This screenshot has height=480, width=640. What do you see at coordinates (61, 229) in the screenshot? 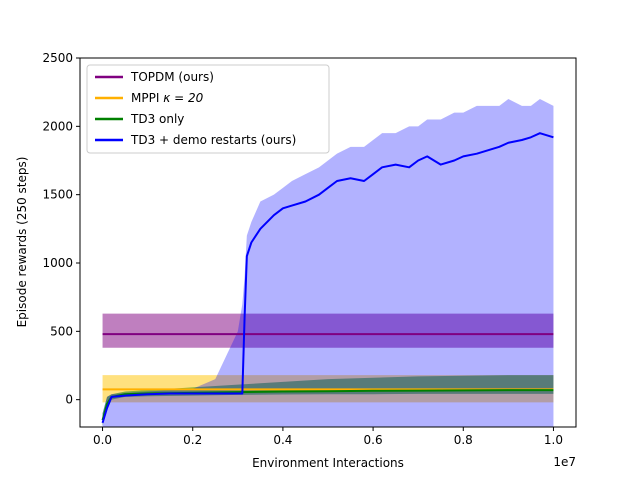
I see `y-axis-ticks: 0 500 1000 1500 2000 2500` at bounding box center [61, 229].